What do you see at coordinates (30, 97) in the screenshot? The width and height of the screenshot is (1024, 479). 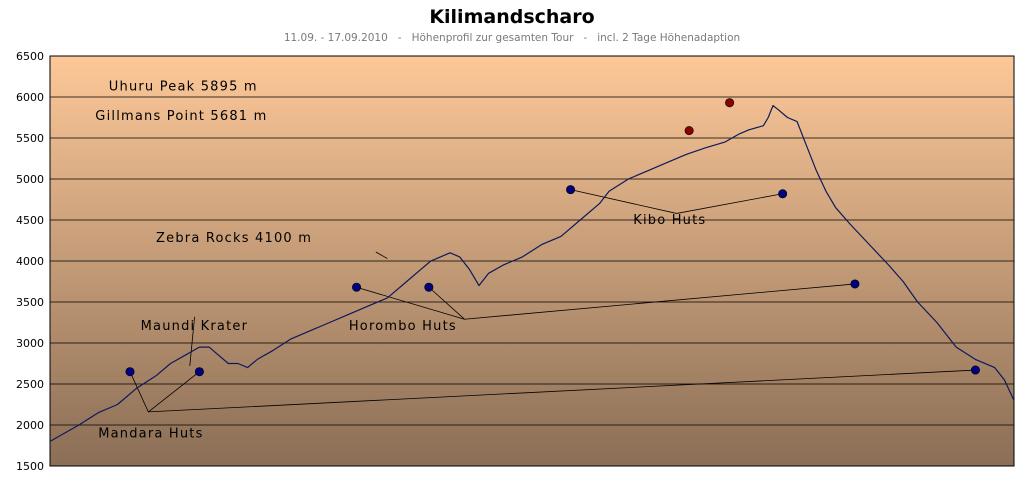 I see `y-tick-label: 6000` at bounding box center [30, 97].